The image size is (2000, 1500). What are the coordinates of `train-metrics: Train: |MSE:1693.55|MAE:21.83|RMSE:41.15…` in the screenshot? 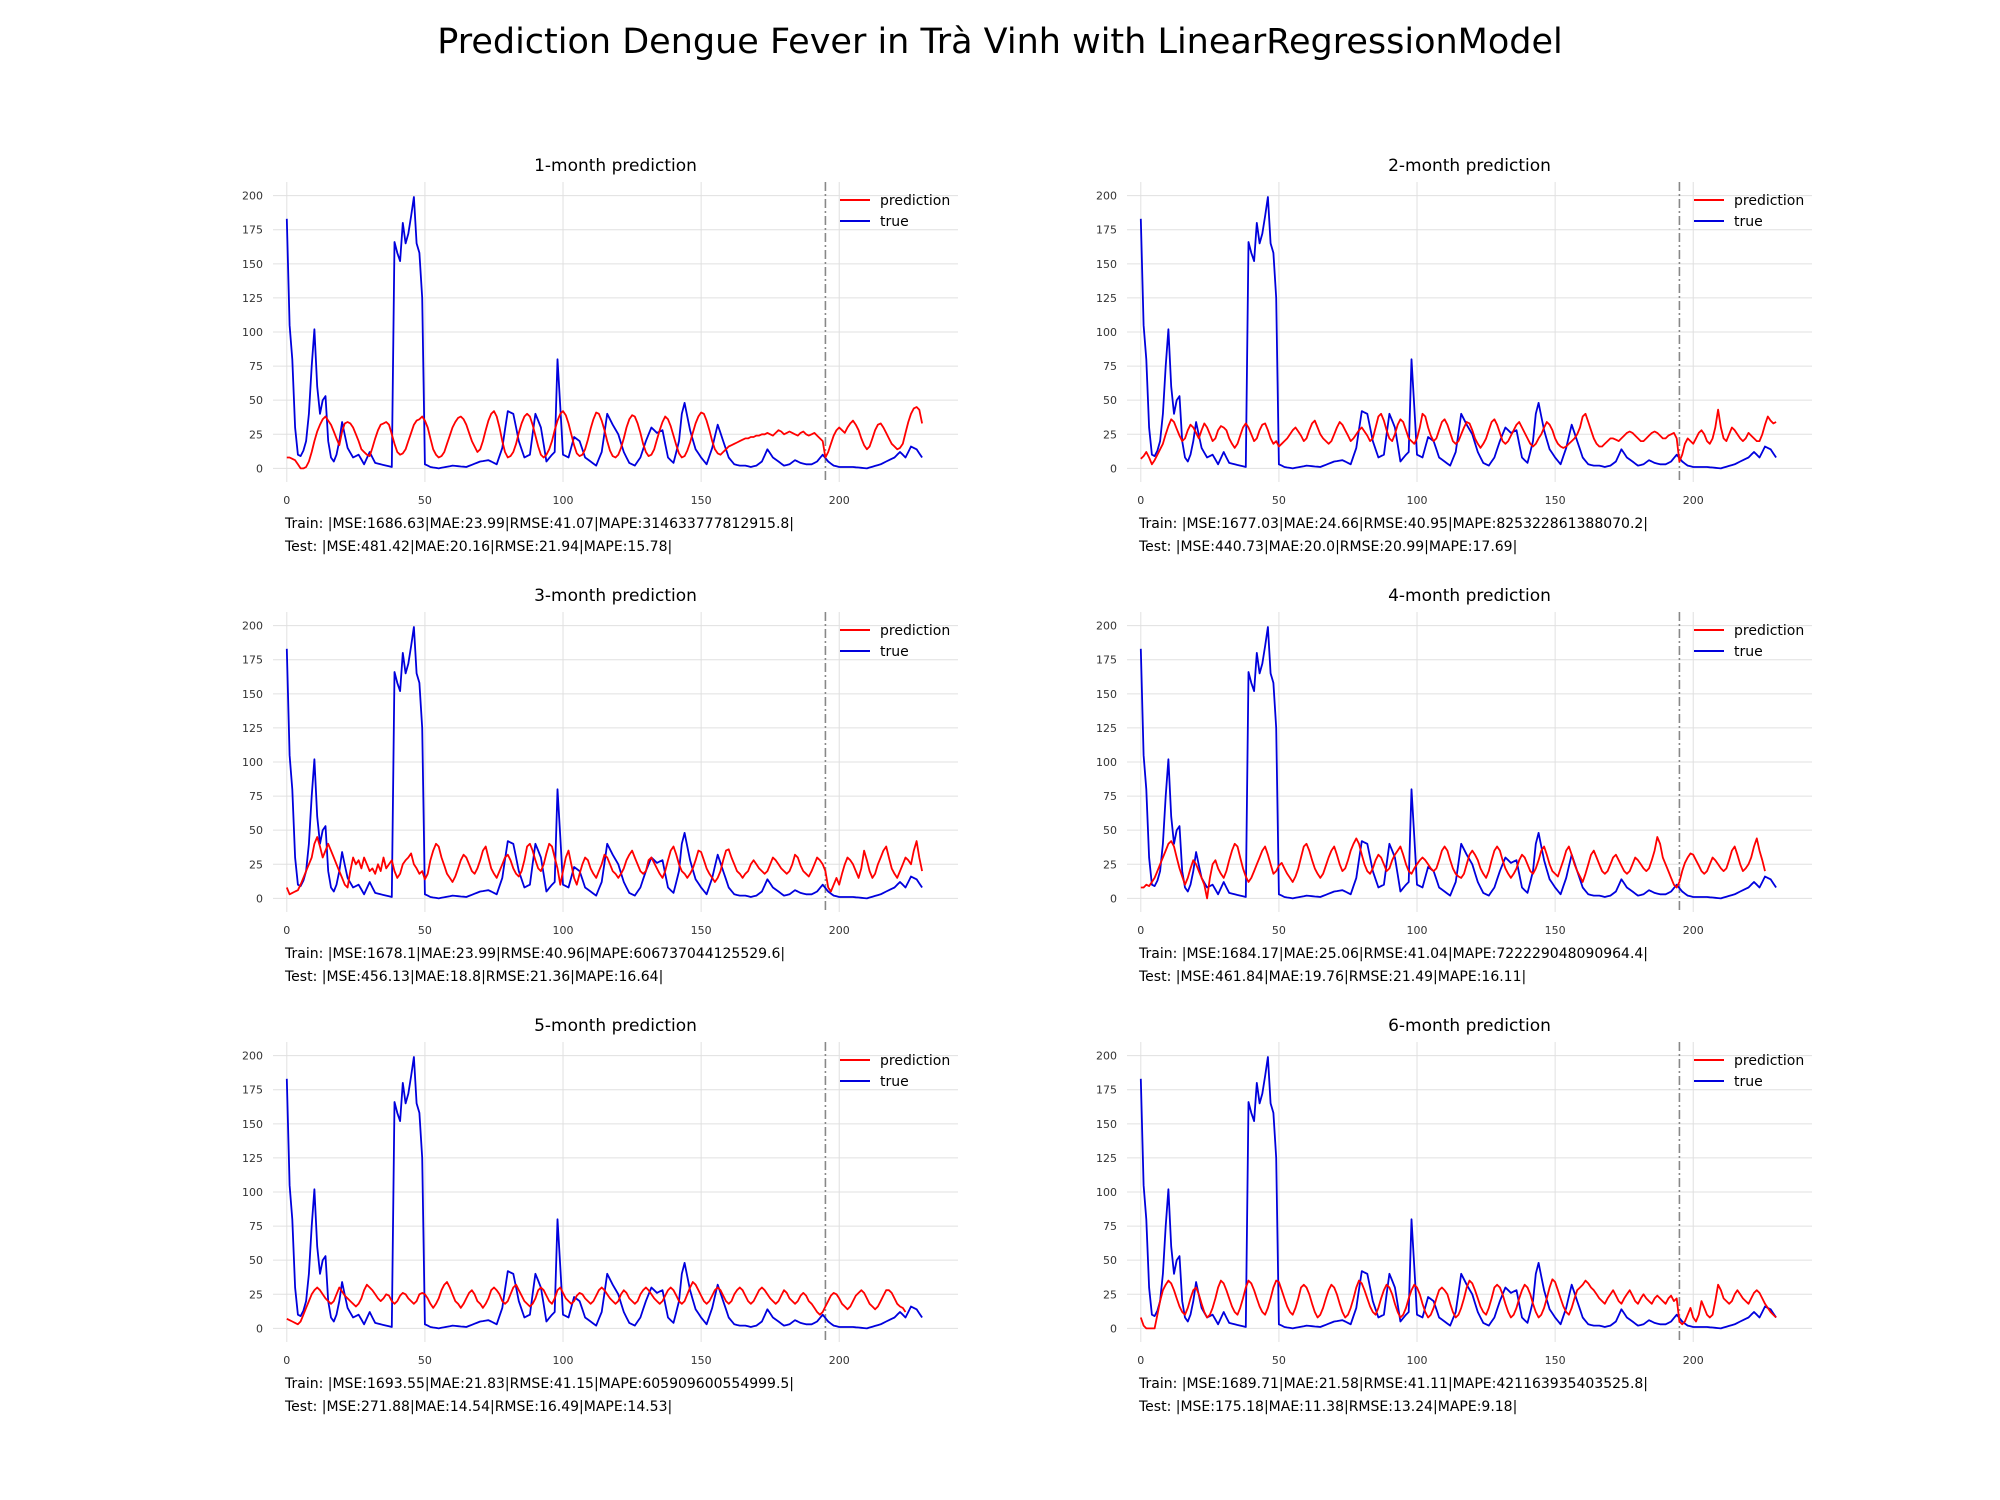 It's located at (539, 1384).